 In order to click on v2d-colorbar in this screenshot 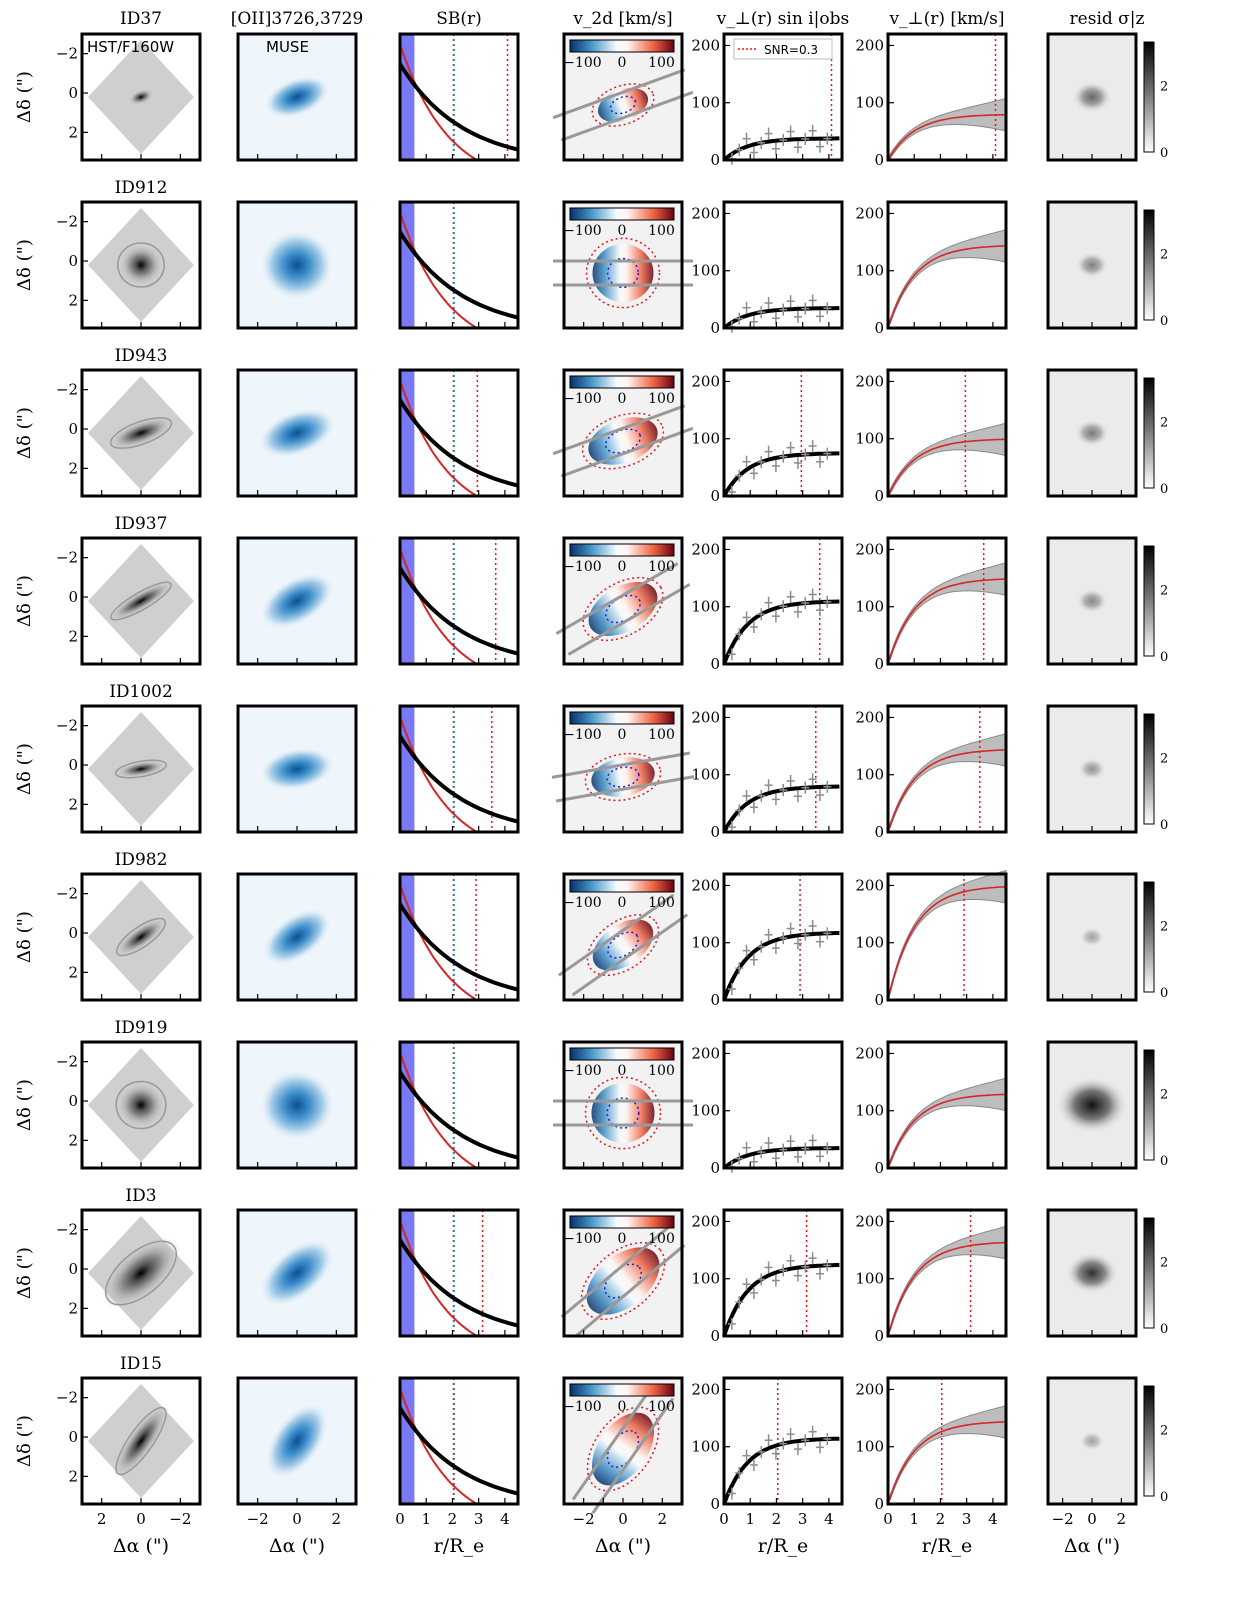, I will do `click(622, 46)`.